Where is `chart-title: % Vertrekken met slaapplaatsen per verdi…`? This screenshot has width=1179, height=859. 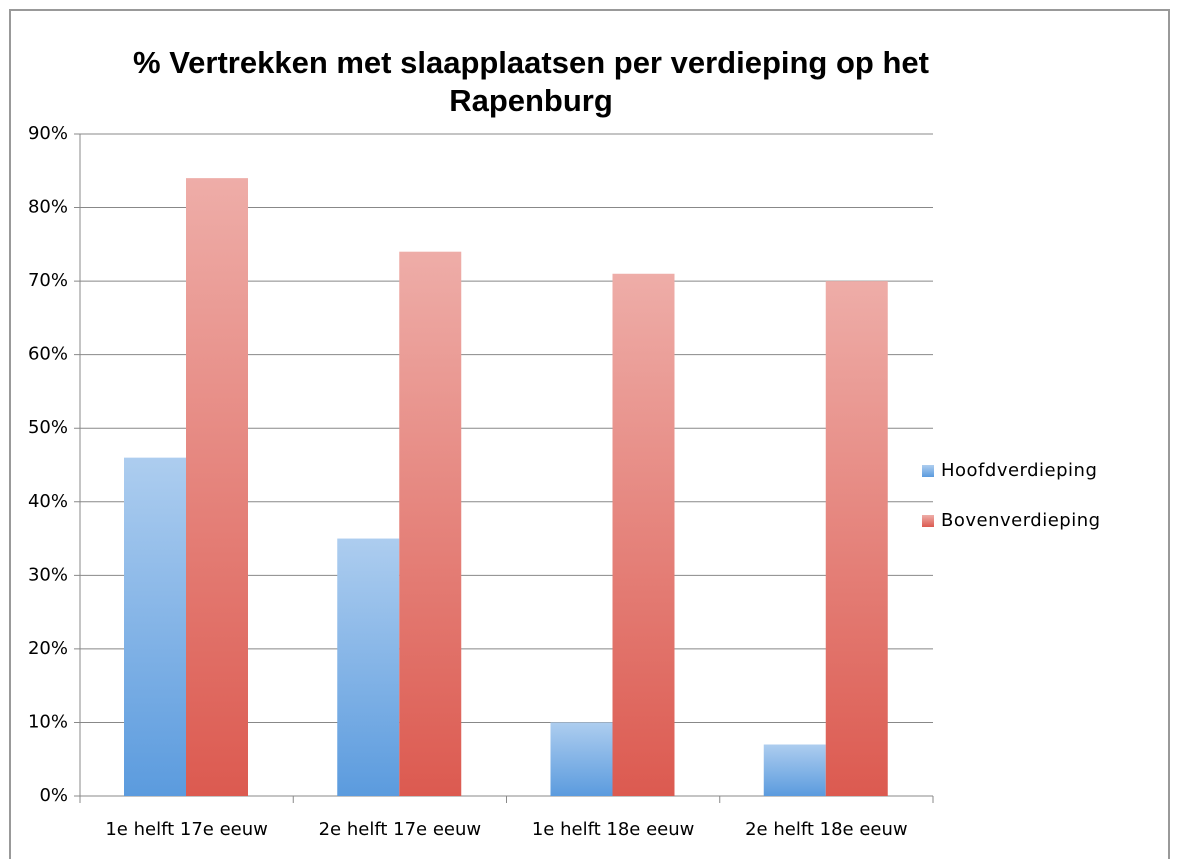 chart-title: % Vertrekken met slaapplaatsen per verdi… is located at coordinates (531, 81).